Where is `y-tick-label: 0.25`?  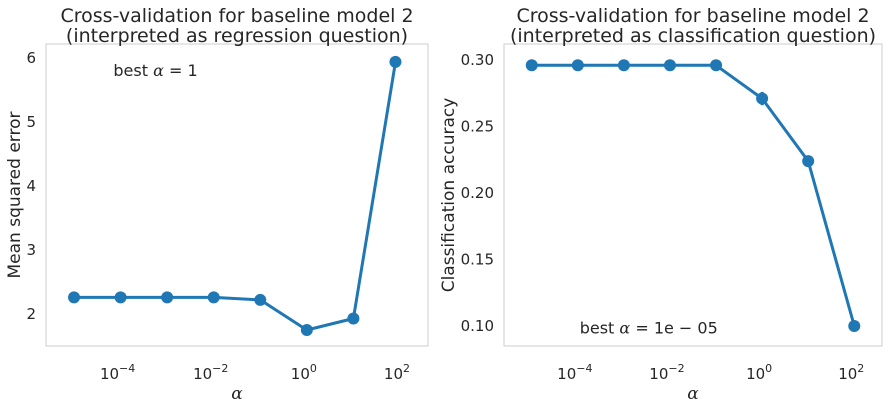
y-tick-label: 0.25 is located at coordinates (477, 126).